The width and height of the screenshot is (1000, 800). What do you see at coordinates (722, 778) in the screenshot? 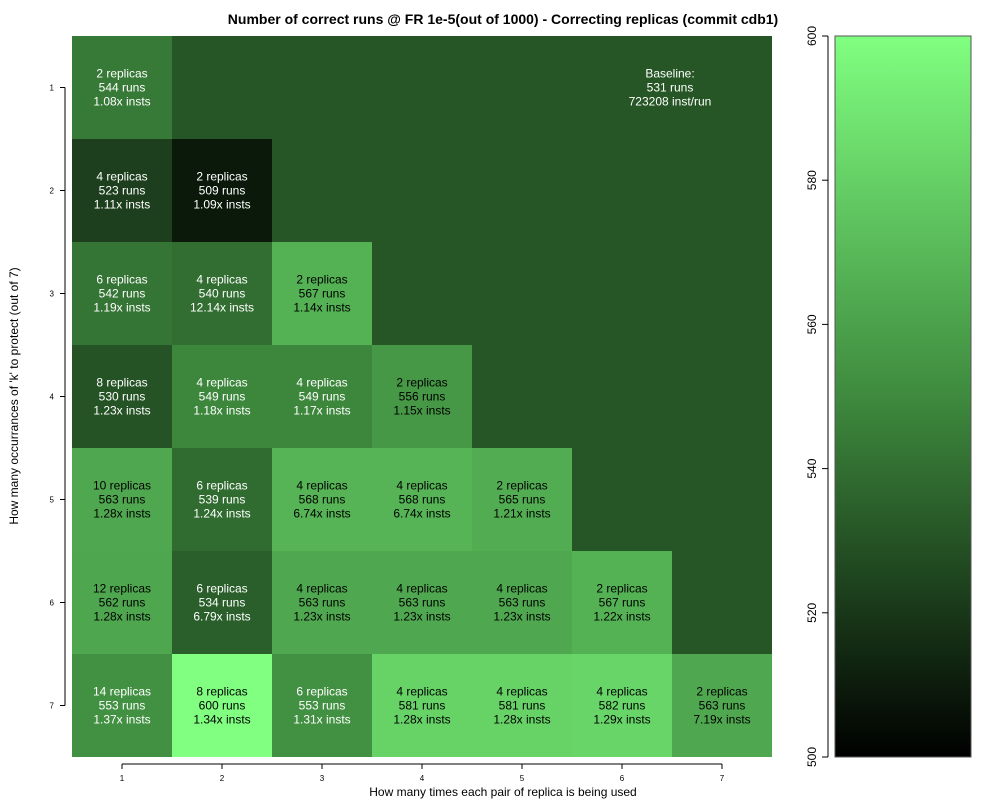
I see `x-tick-label: 7` at bounding box center [722, 778].